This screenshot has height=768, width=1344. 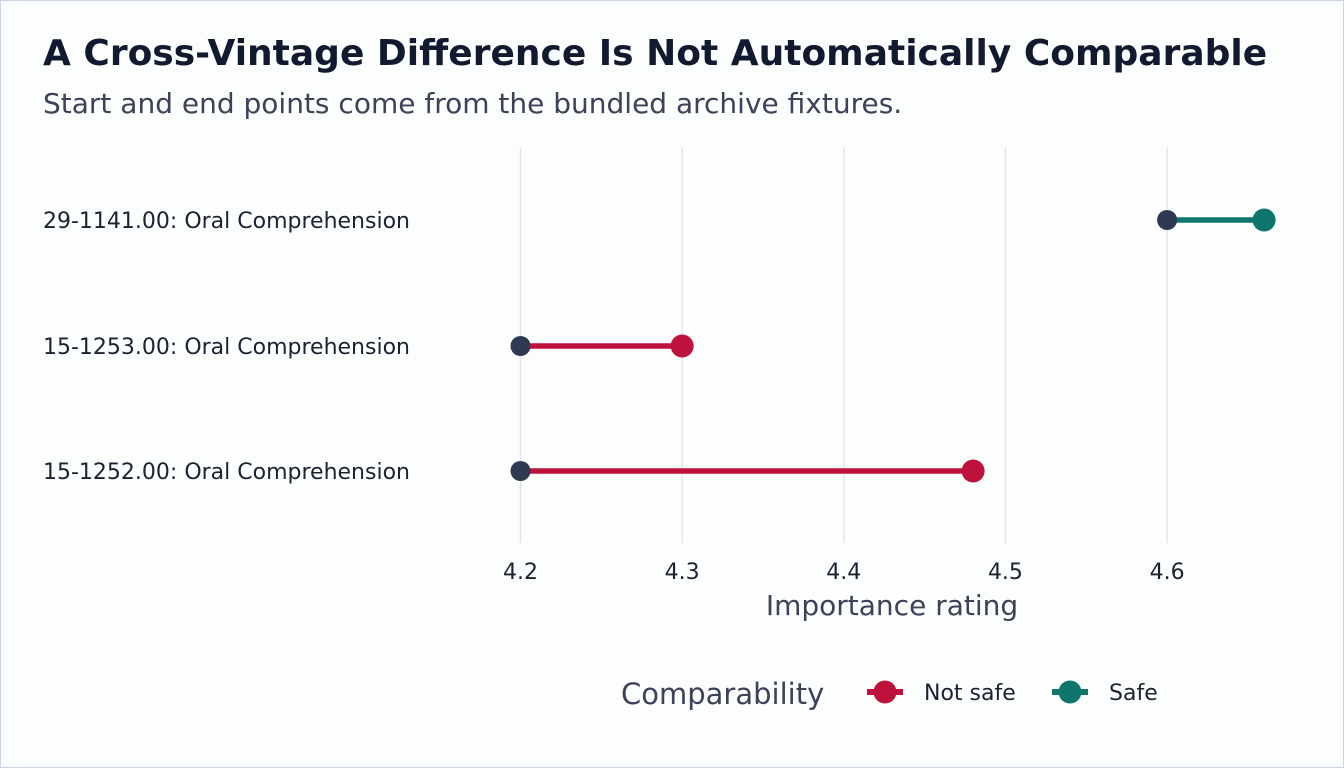 What do you see at coordinates (892, 605) in the screenshot?
I see `x-axis-title: Importance rating` at bounding box center [892, 605].